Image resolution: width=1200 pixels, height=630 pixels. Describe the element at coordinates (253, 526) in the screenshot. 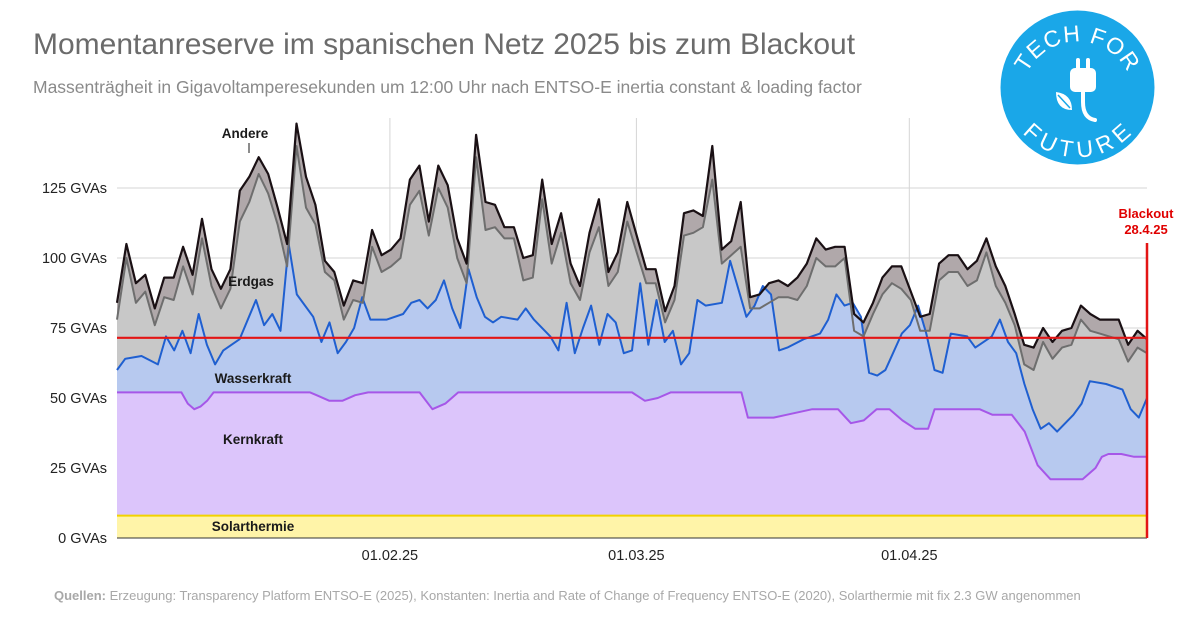

I see `series-label-solarthermie: Solarthermie` at that location.